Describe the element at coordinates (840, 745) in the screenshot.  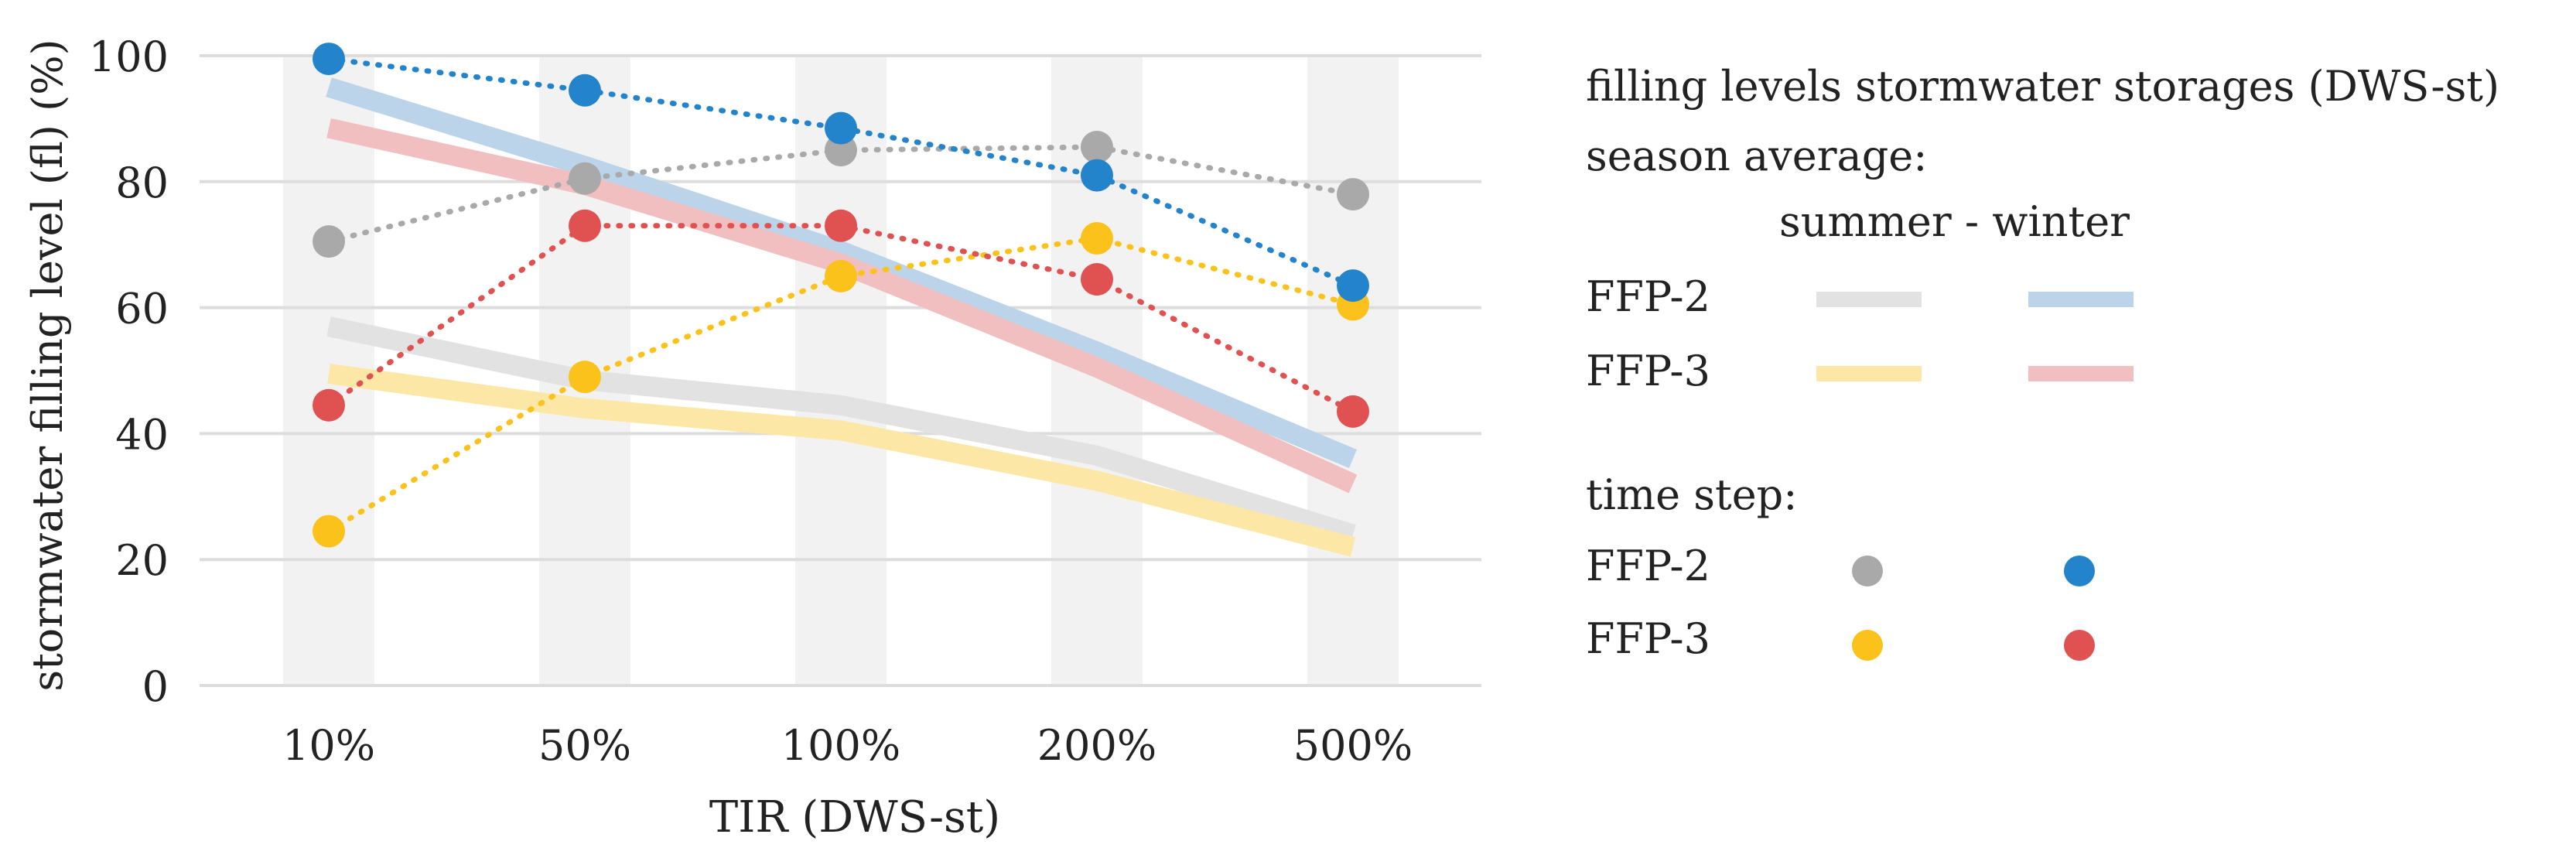
I see `x-tick-100: 100%` at that location.